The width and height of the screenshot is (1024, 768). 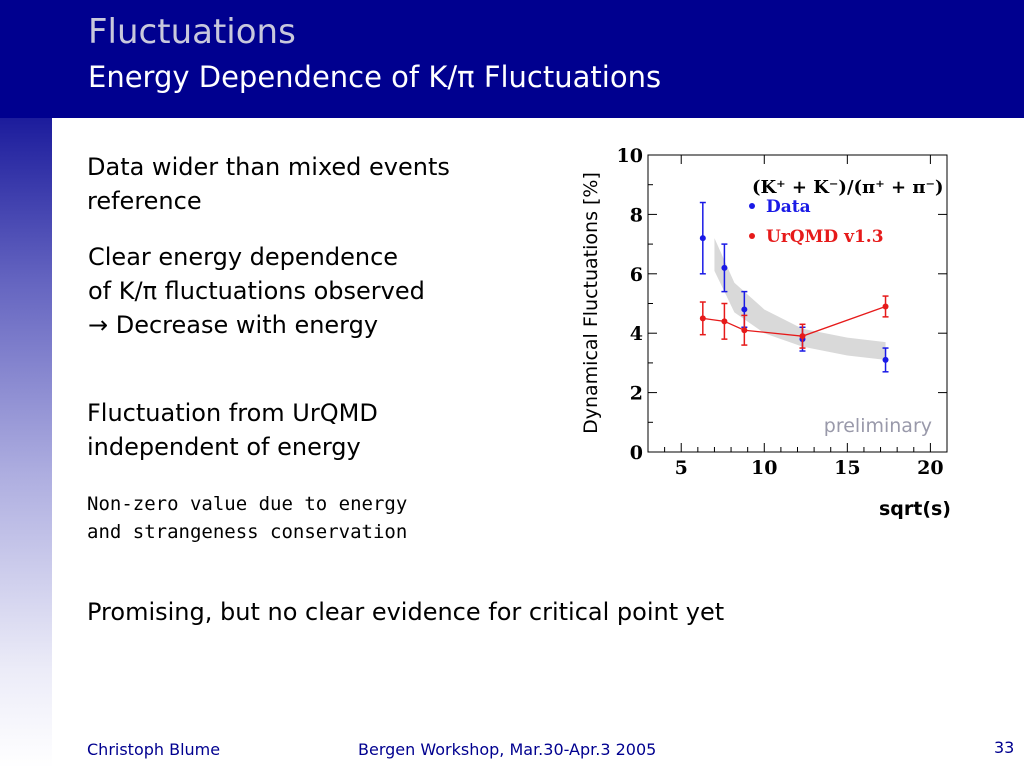 I want to click on bullet-line: → Decrease with energy, so click(x=233, y=325).